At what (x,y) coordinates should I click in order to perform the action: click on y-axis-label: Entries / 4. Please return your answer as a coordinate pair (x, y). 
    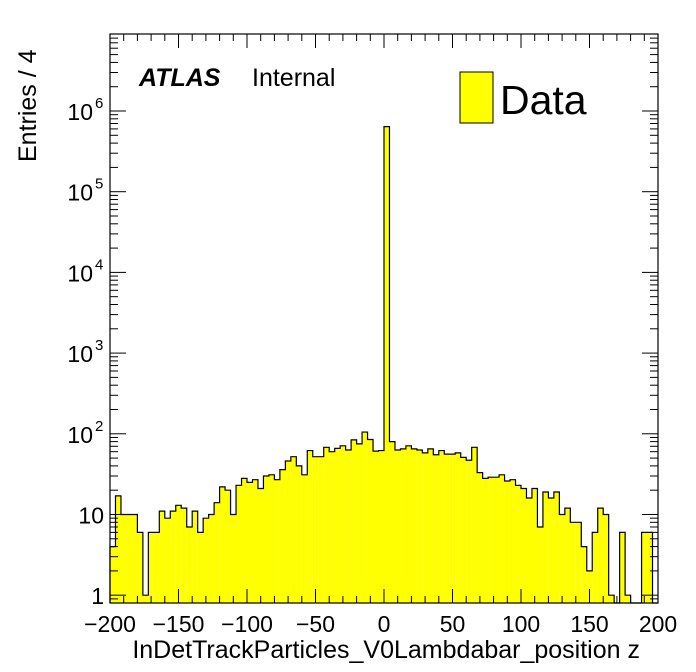
    Looking at the image, I should click on (28, 105).